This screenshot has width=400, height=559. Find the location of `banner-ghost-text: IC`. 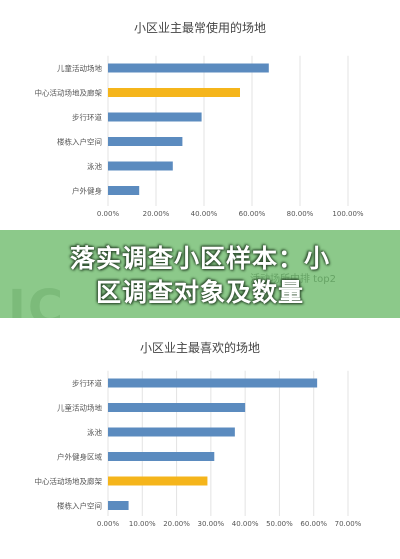

banner-ghost-text: IC is located at coordinates (37, 299).